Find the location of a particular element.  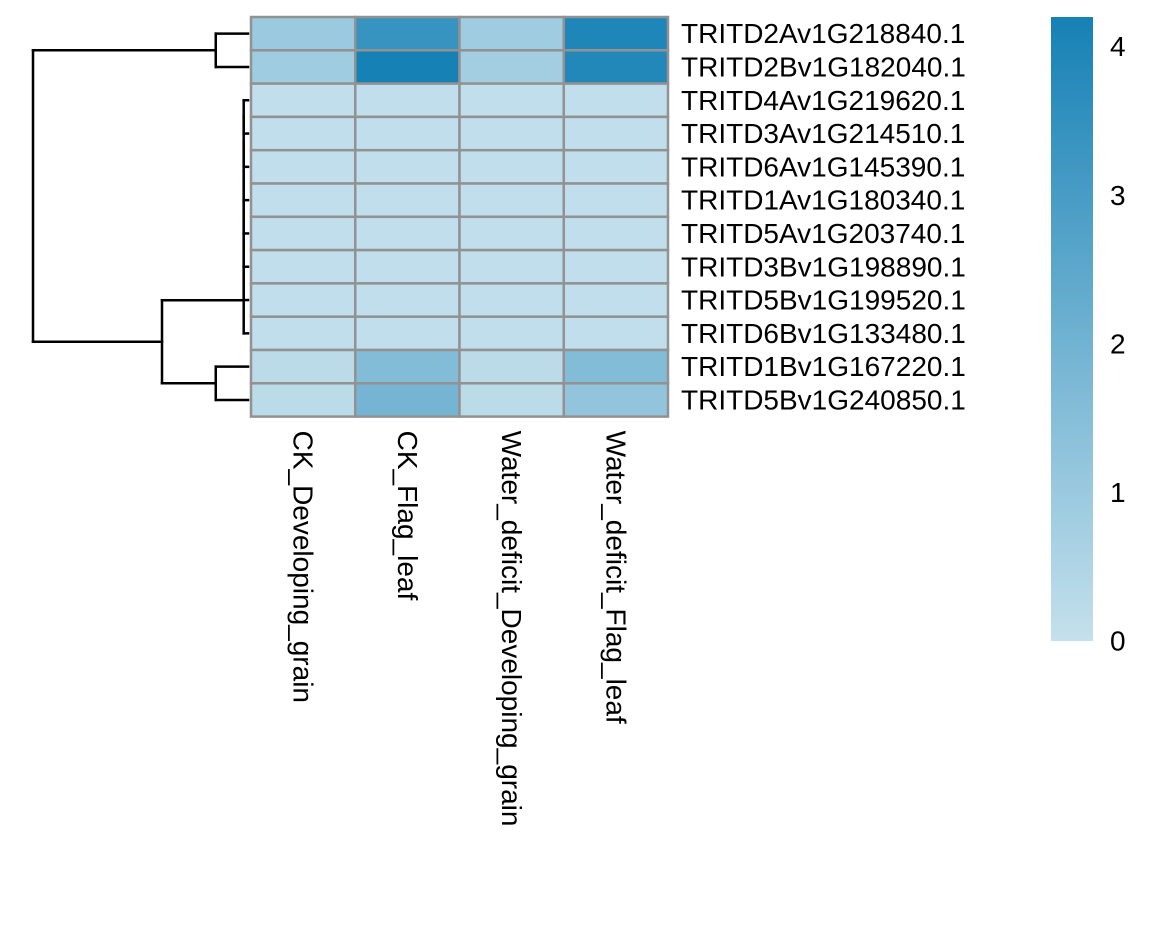

row-label: TRITD3Av1G214510.1 is located at coordinates (823, 133).